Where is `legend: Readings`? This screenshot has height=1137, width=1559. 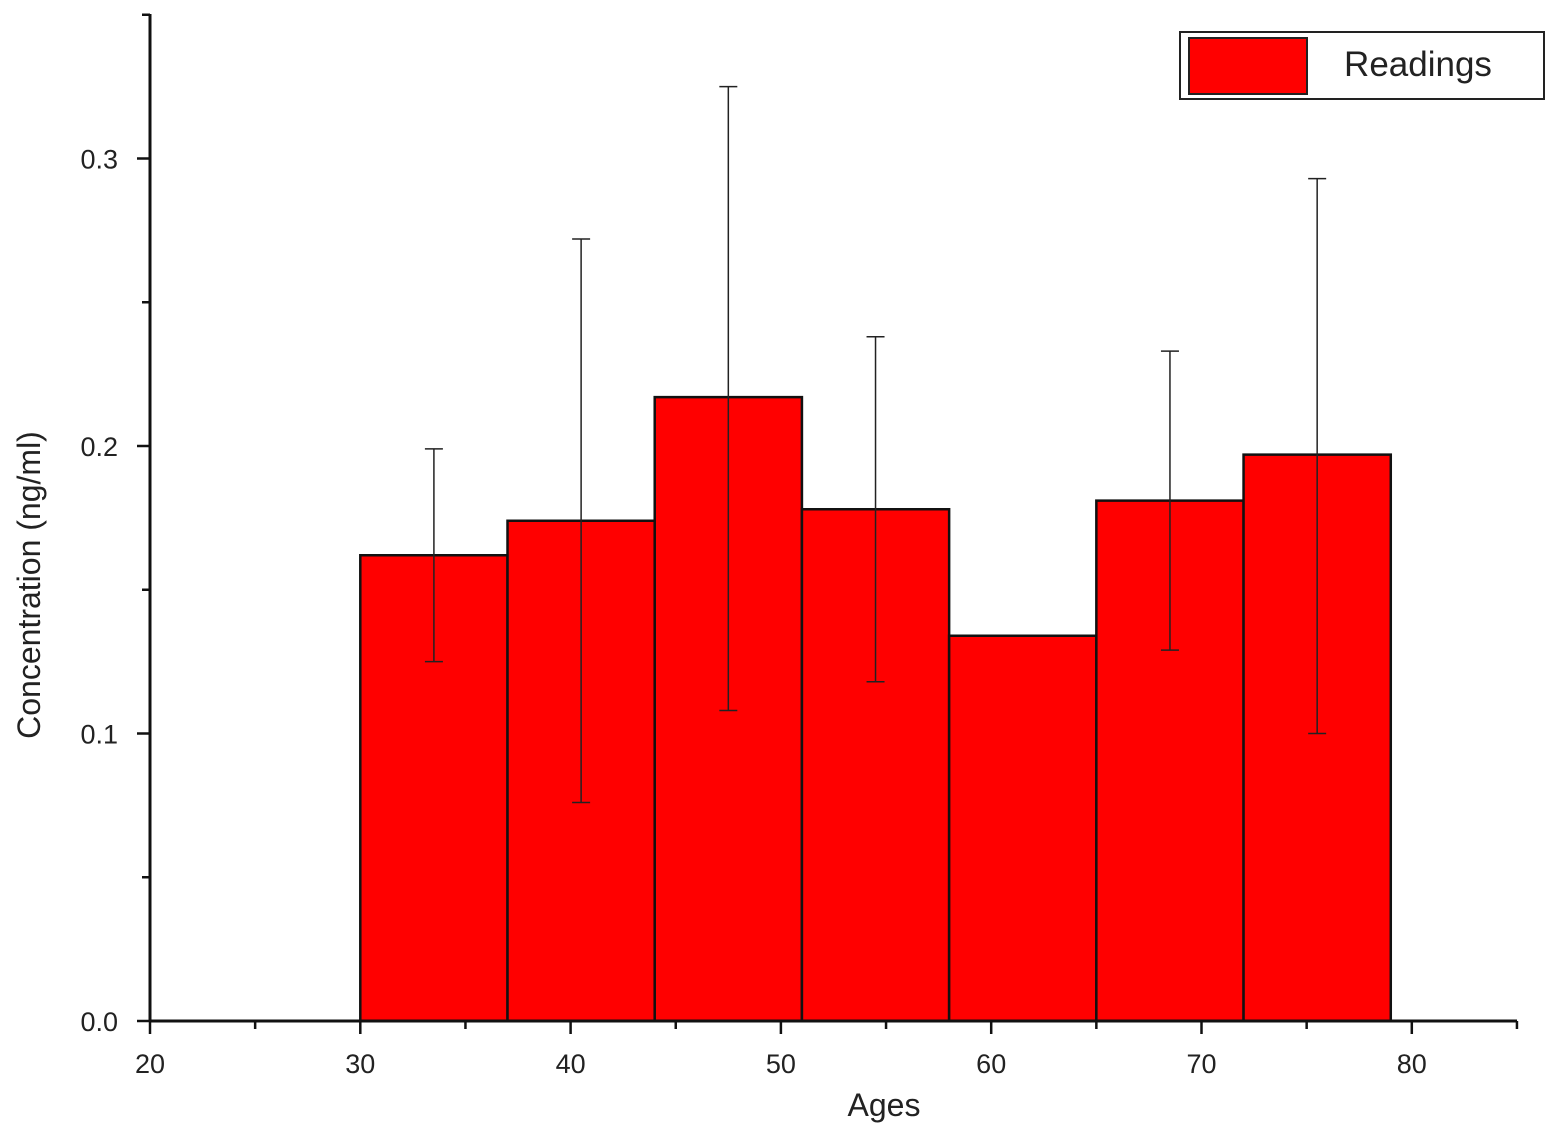
legend: Readings is located at coordinates (1362, 65).